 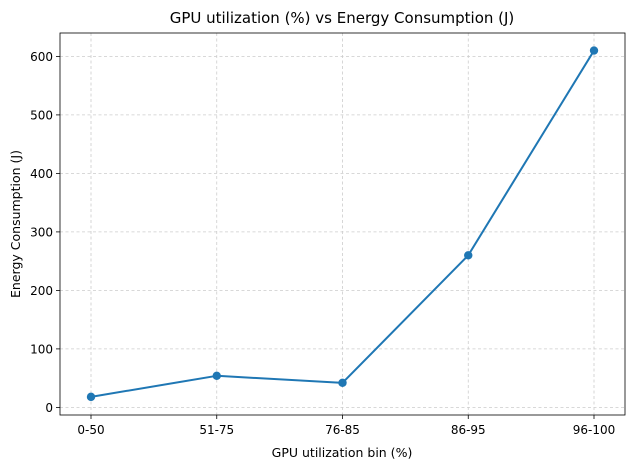 I want to click on y-tick-label: 100, so click(x=41, y=349).